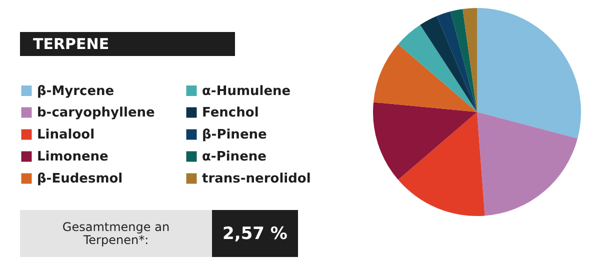 Image resolution: width=596 pixels, height=263 pixels. Describe the element at coordinates (255, 233) in the screenshot. I see `text: 2,57 %` at that location.